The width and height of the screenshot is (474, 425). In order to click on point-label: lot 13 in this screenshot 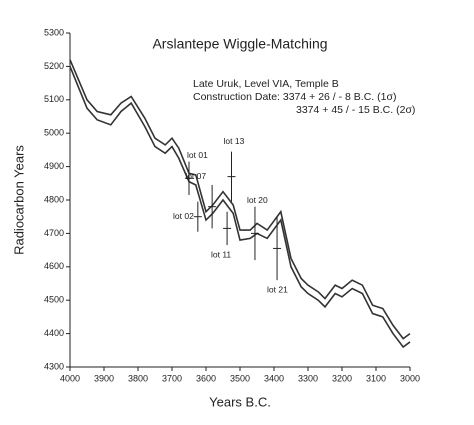, I will do `click(234, 141)`.